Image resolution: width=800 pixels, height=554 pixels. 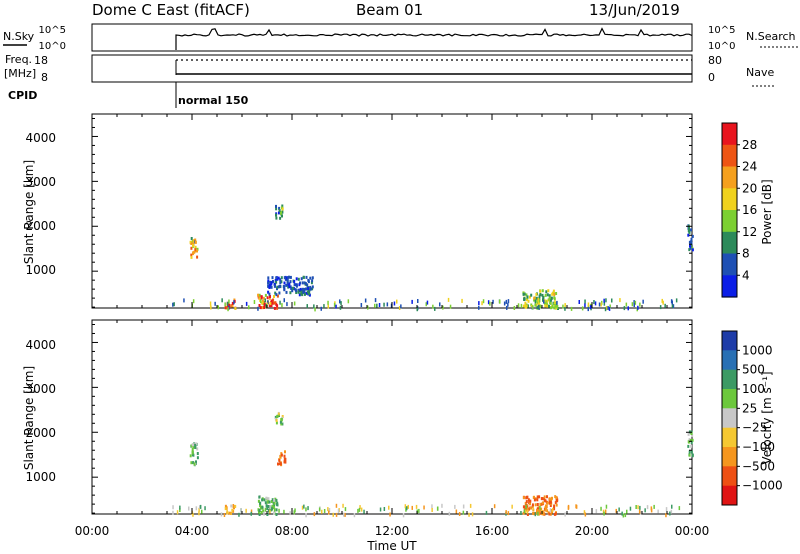 I want to click on freq-label: Freq., so click(x=18, y=59).